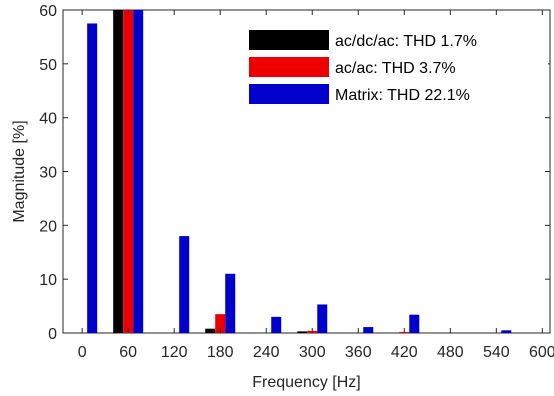 This screenshot has width=554, height=396. What do you see at coordinates (289, 67) in the screenshot?
I see `legend-swatch-ac-ac` at bounding box center [289, 67].